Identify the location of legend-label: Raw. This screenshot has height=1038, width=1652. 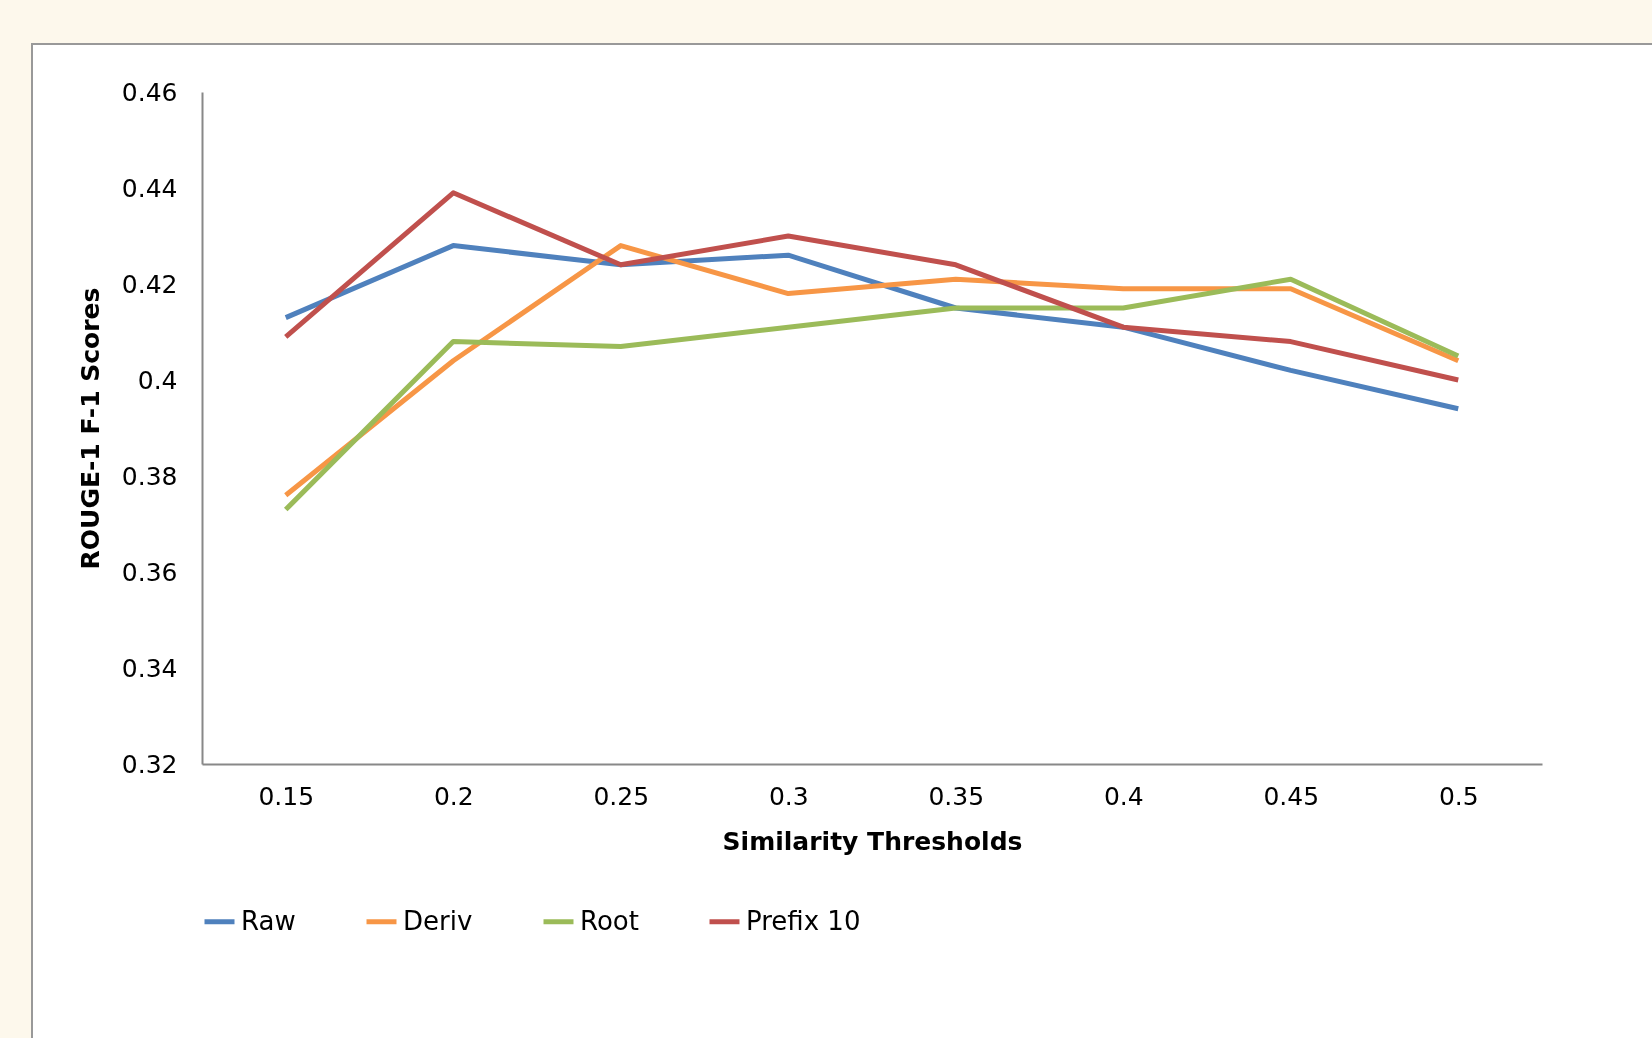
(268, 920).